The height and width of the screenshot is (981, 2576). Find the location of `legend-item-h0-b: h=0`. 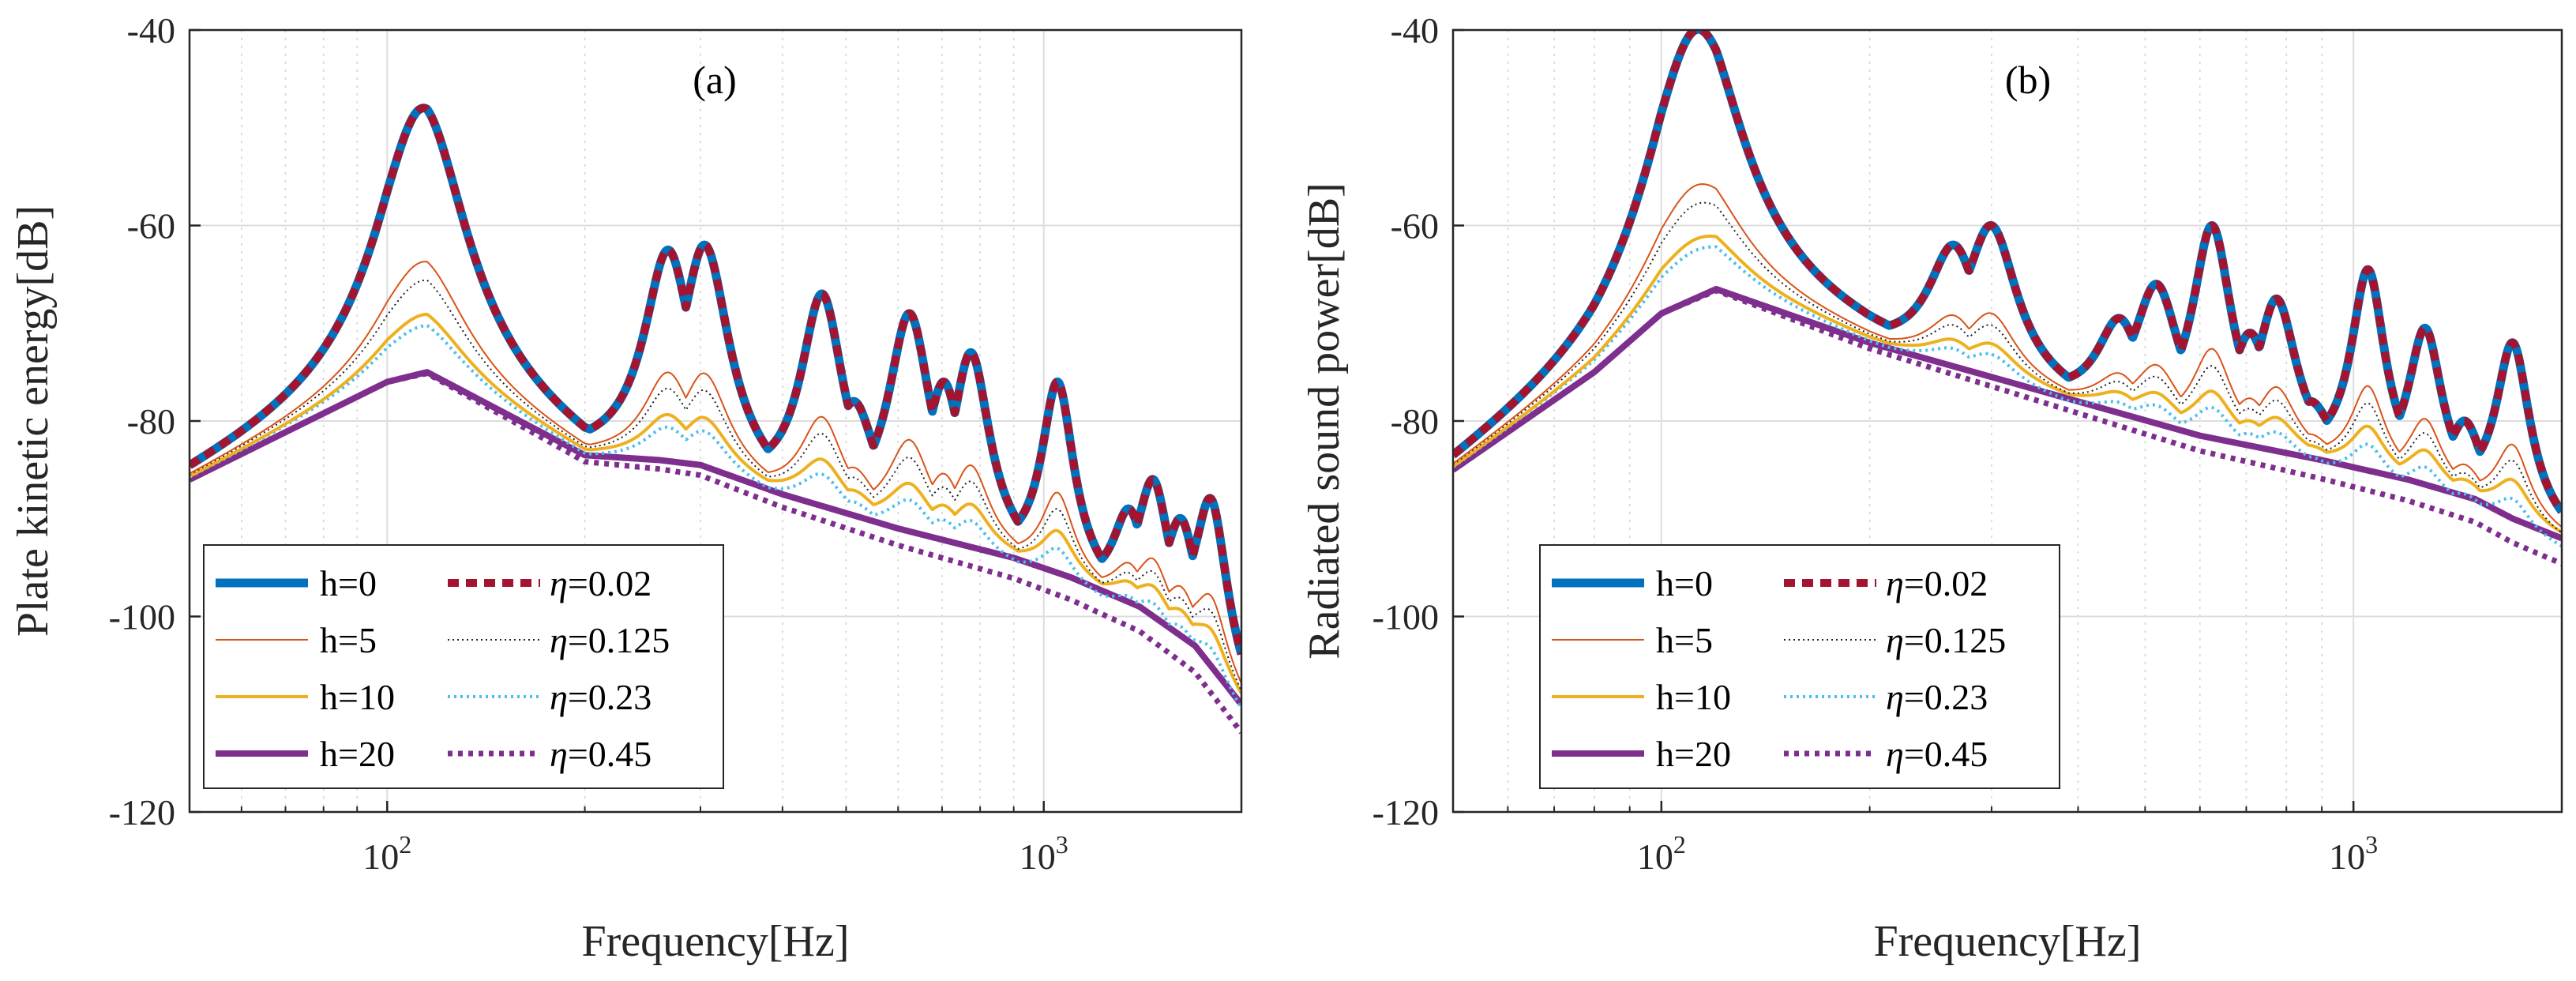

legend-item-h0-b: h=0 is located at coordinates (1632, 583).